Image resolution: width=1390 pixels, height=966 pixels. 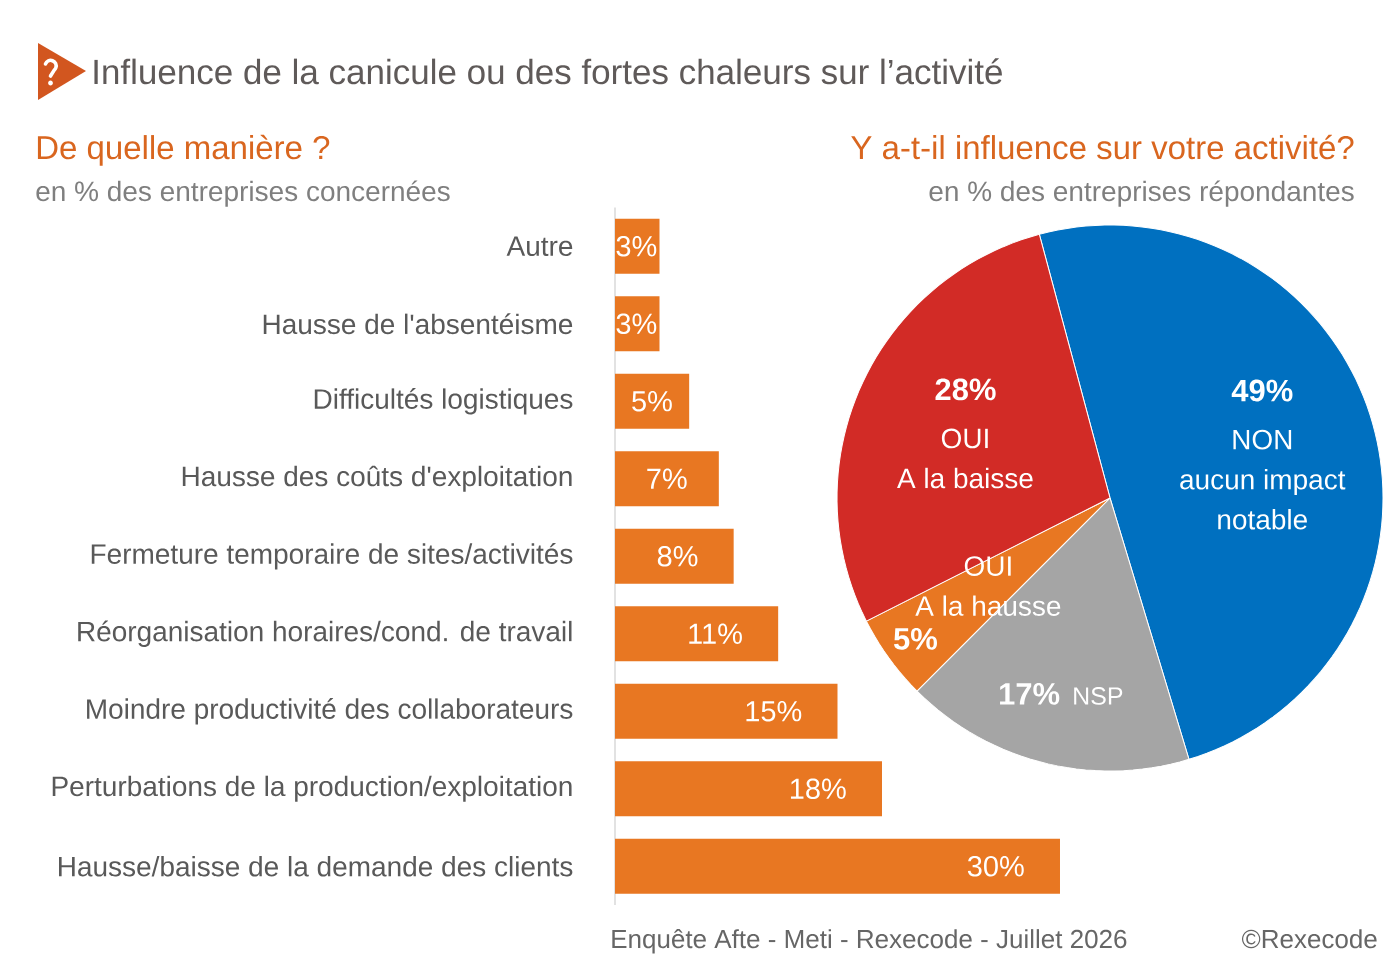 I want to click on chart-title: Y a-t-il influence sur votre activité?, so click(x=1102, y=147).